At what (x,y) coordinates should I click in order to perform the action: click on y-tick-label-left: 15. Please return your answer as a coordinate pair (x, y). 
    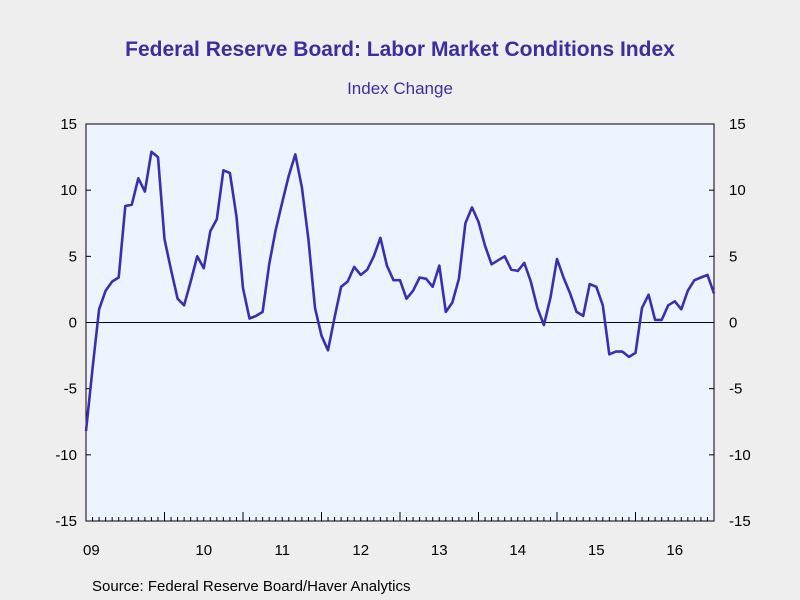
    Looking at the image, I should click on (68, 124).